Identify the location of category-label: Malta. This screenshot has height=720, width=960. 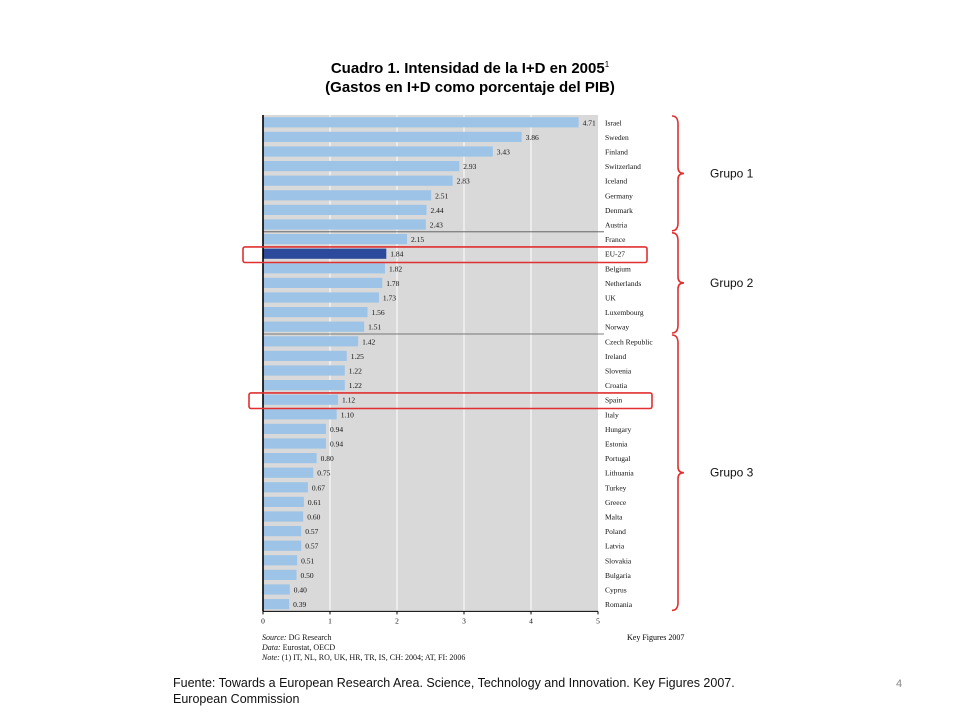
(614, 517).